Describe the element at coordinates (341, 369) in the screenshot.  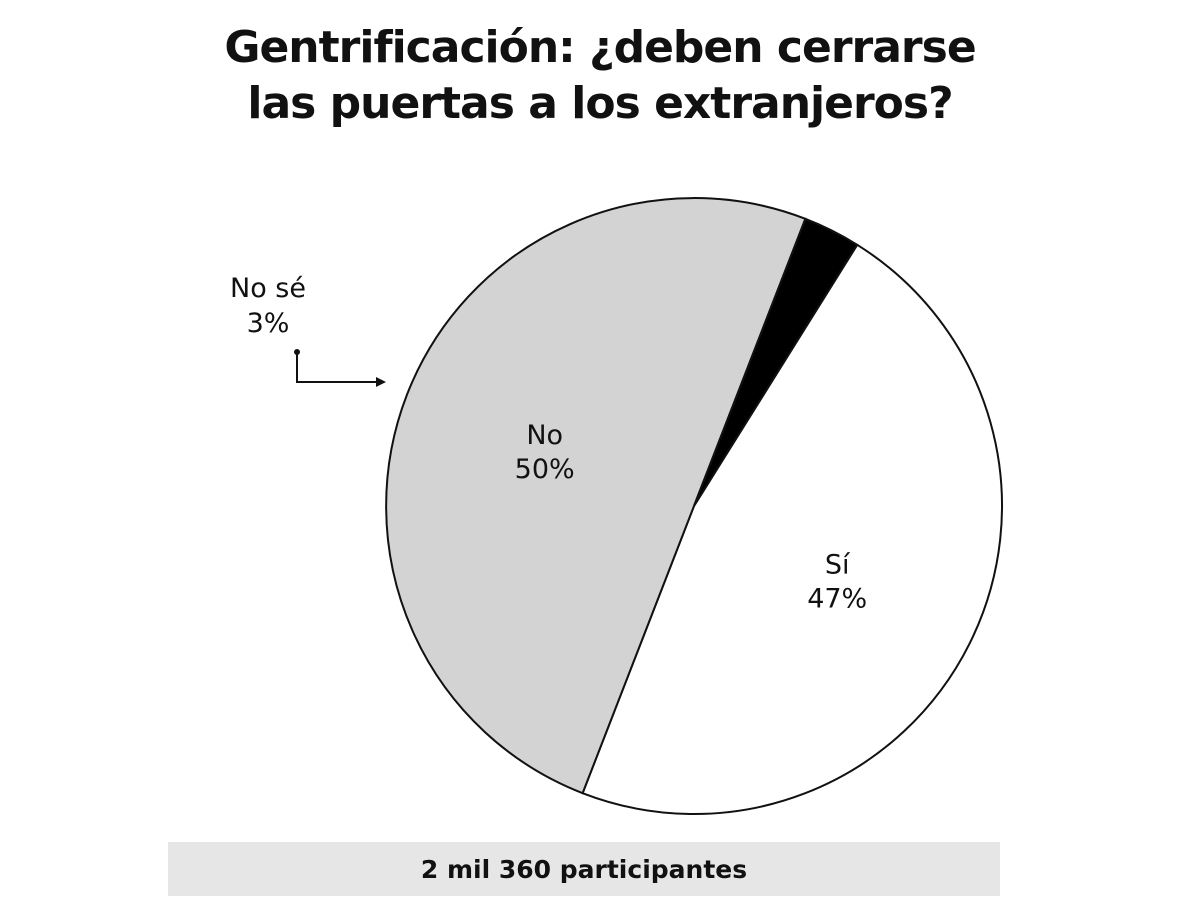
I see `callout-arrow` at that location.